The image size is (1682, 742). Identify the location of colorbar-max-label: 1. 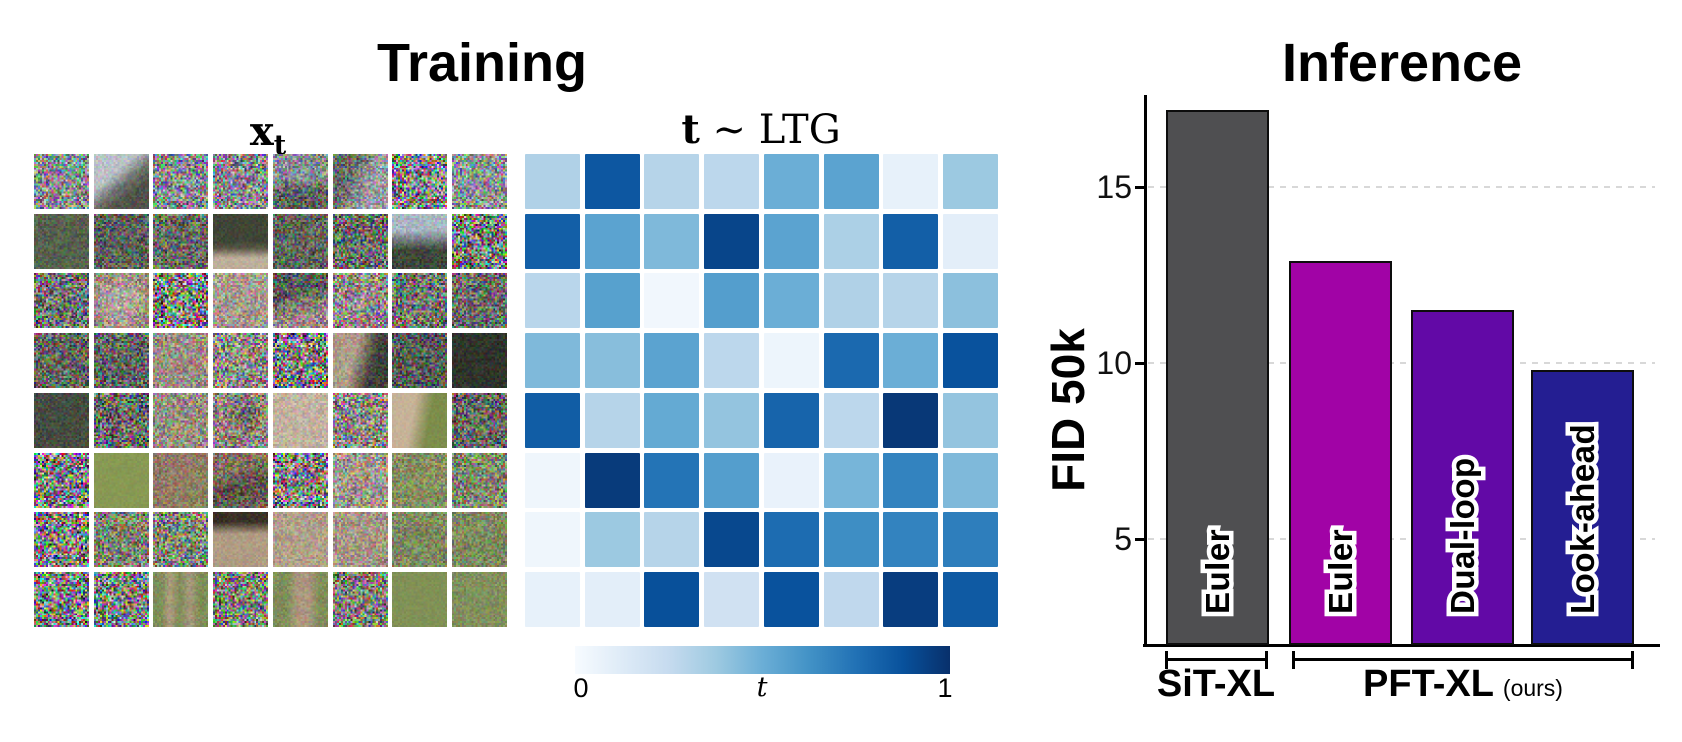
(945, 688).